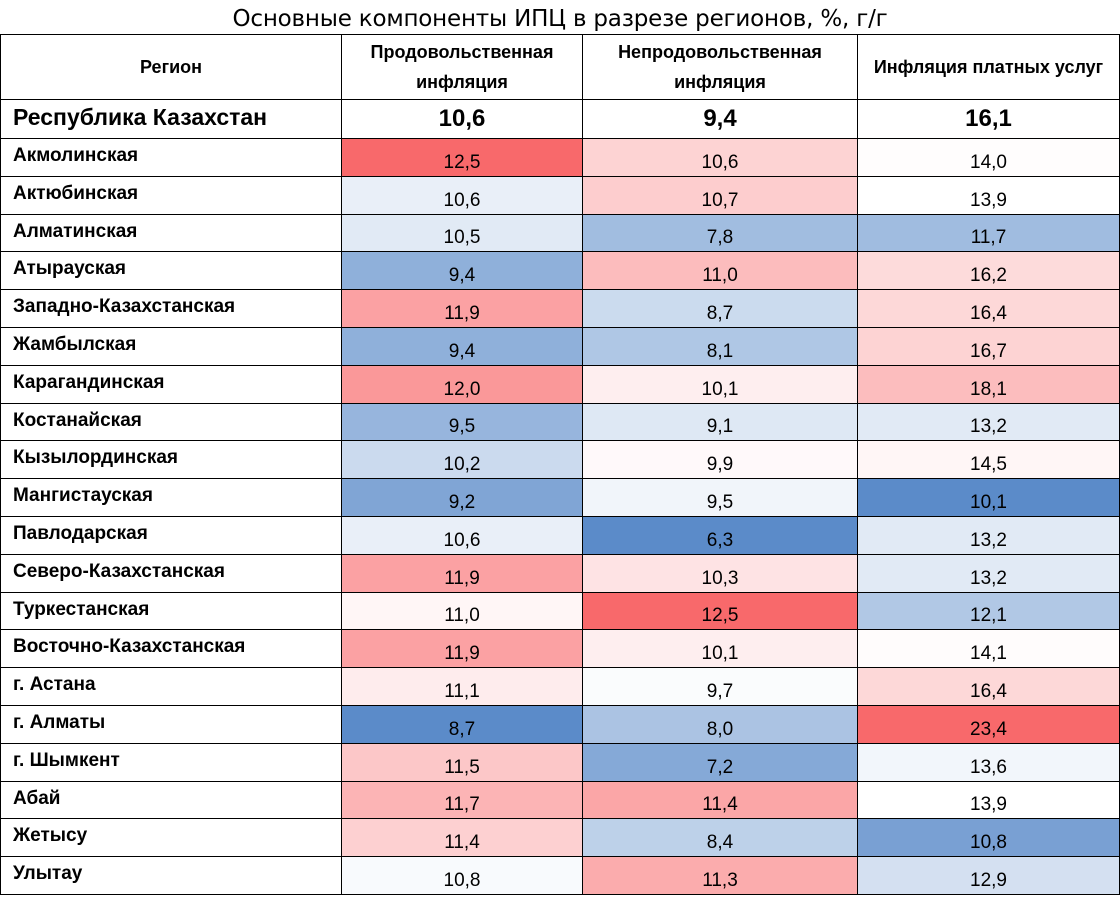 Image resolution: width=1120 pixels, height=897 pixels. Describe the element at coordinates (988, 875) in the screenshot. I see `cell-services: 12,9` at that location.